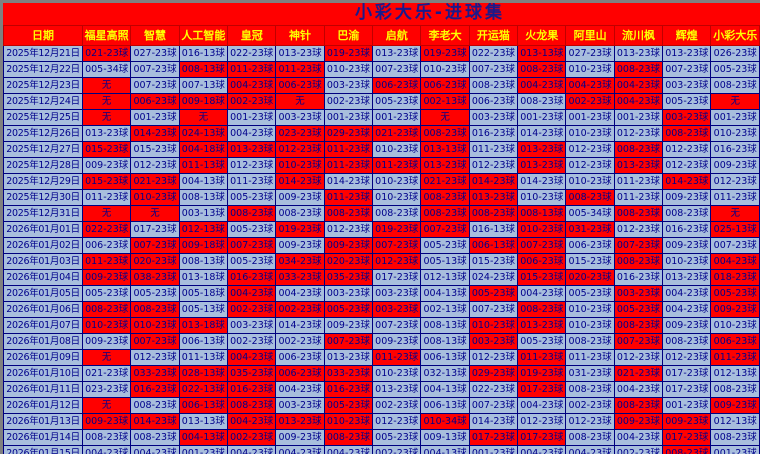 The image size is (760, 454). What do you see at coordinates (203, 229) in the screenshot?
I see `result-cell-3: 012-13球` at bounding box center [203, 229].